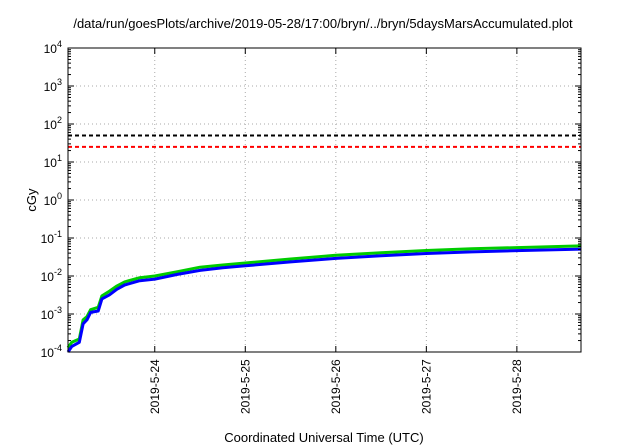  What do you see at coordinates (53, 123) in the screenshot?
I see `y-tick-label: 10²` at bounding box center [53, 123].